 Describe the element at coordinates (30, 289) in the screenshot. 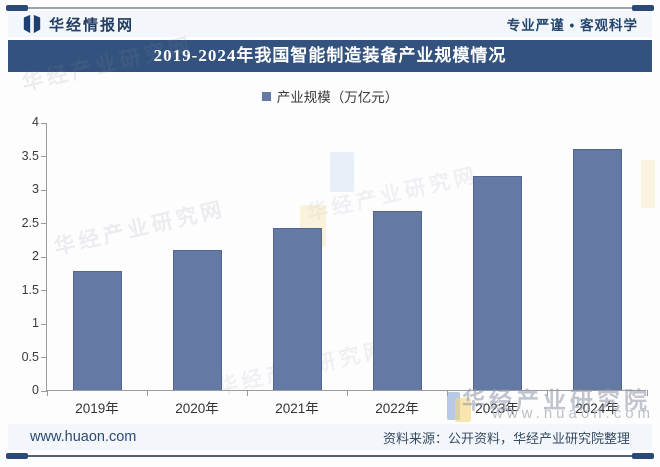

I see `y-axis-label-1.5: 1.5` at that location.